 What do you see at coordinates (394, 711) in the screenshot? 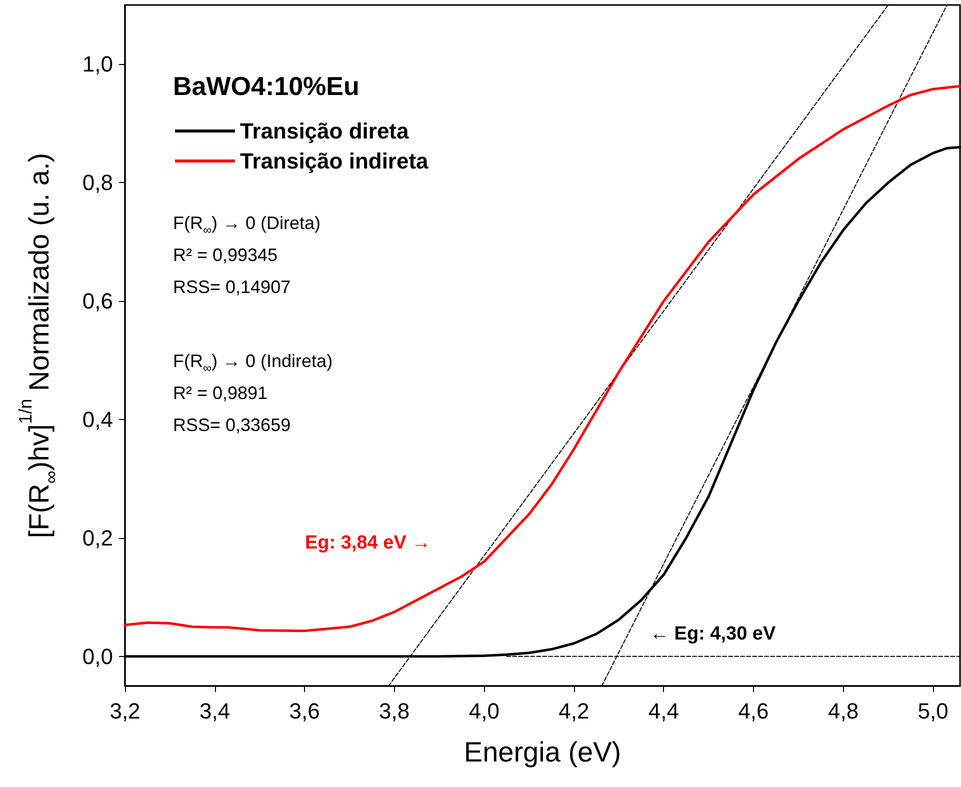
I see `x-tick-label: 3,8` at bounding box center [394, 711].